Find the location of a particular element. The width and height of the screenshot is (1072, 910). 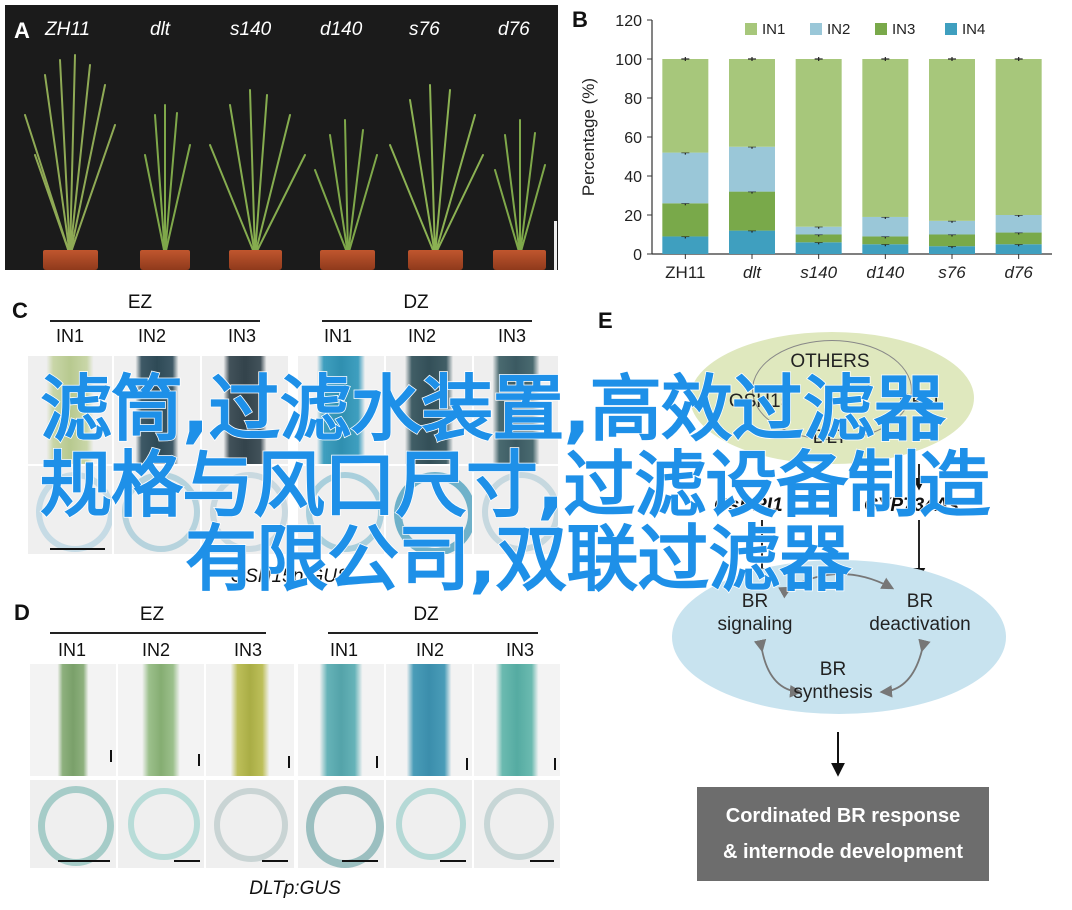

watermark-line-1: 滤筒,过滤水装置,高效过滤器 is located at coordinates (492, 409).